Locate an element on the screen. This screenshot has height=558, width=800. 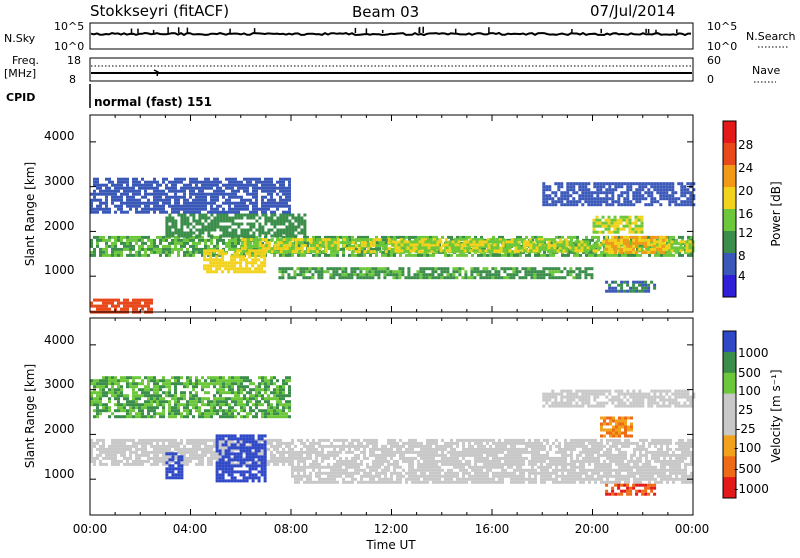
station-title: Stokkseyri (fitACF) is located at coordinates (159, 11).